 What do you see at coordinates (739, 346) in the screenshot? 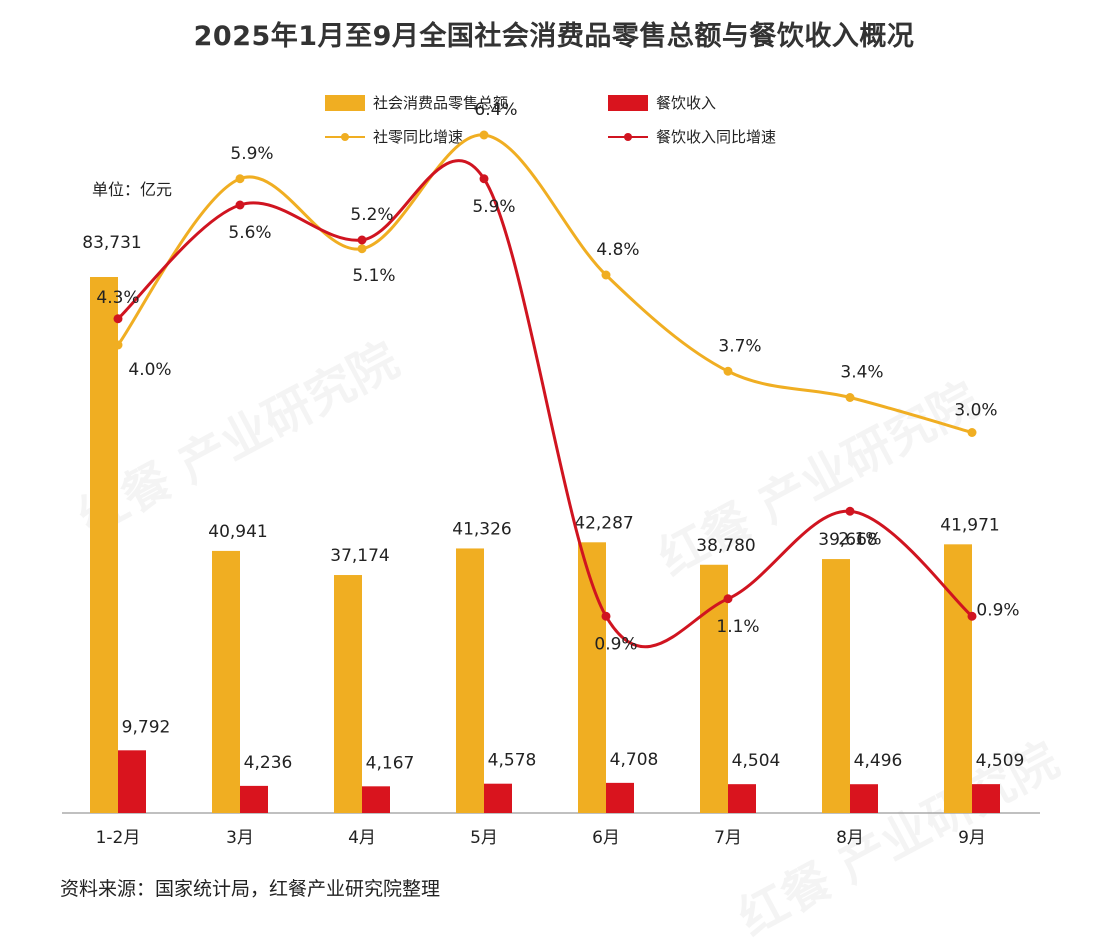
I see `label-retail-growth: 3.7%` at bounding box center [739, 346].